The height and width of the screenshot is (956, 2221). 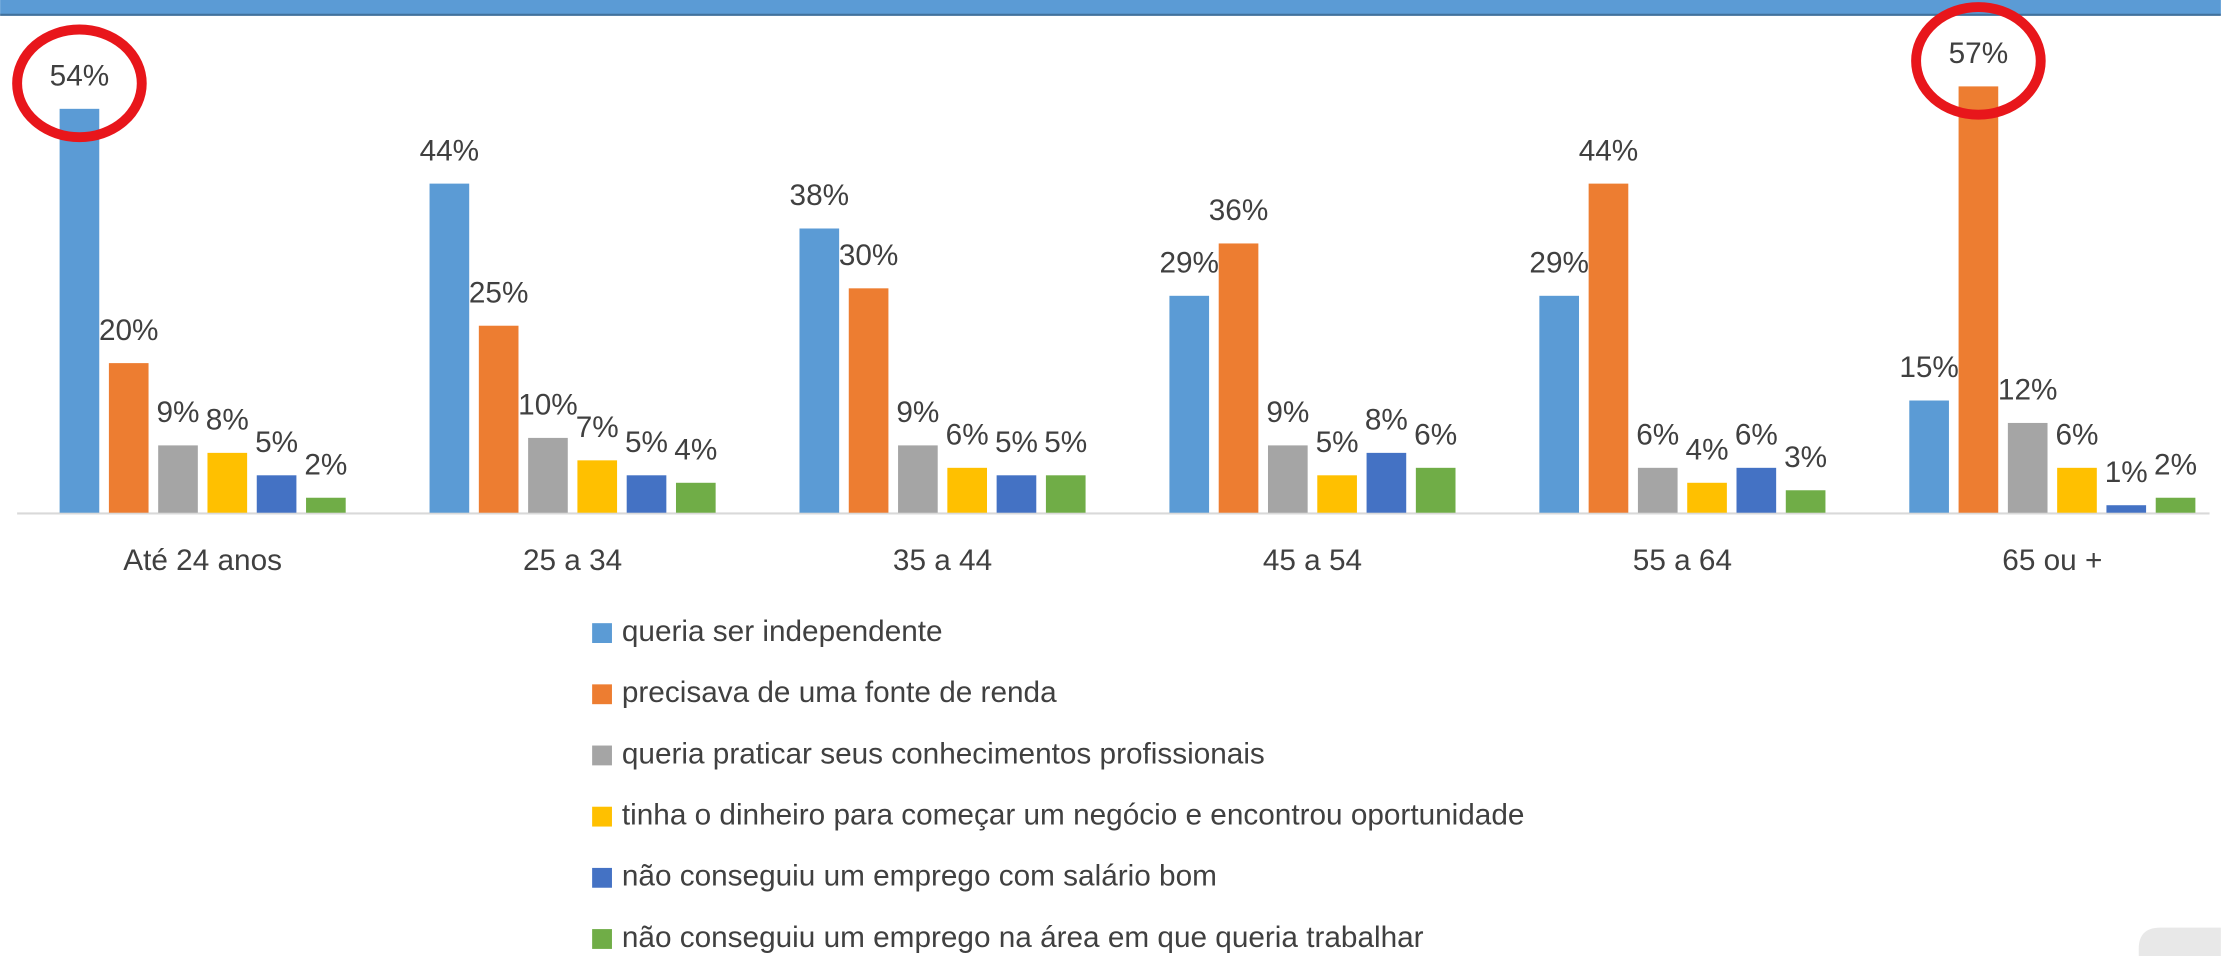 What do you see at coordinates (1110, 7) in the screenshot?
I see `top-strip` at bounding box center [1110, 7].